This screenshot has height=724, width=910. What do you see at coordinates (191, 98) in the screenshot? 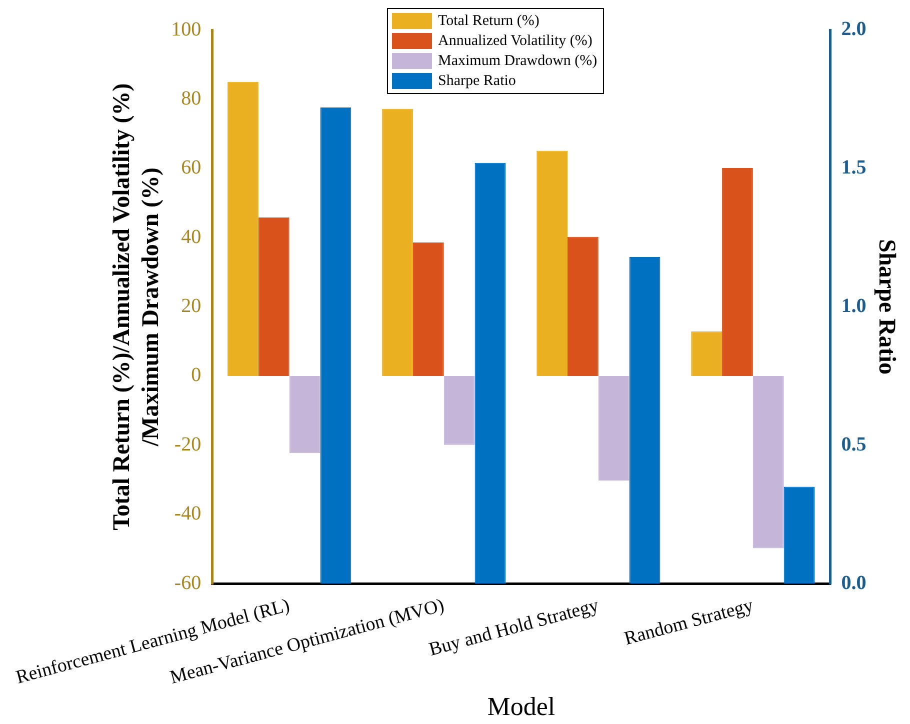
I see `y-tick-label: 80` at bounding box center [191, 98].